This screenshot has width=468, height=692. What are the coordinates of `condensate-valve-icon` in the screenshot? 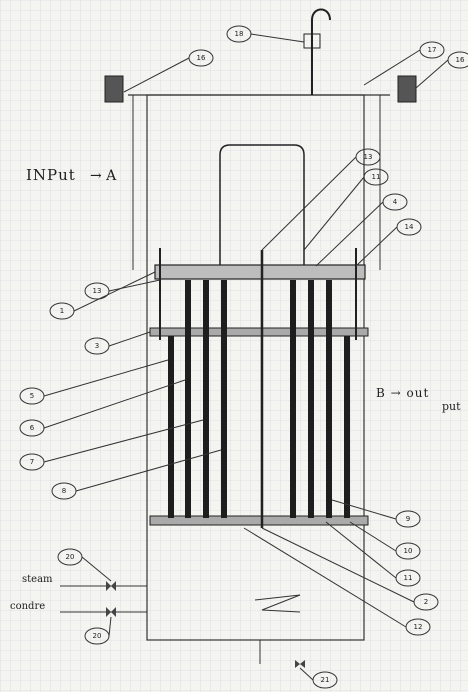 It's located at (111, 612).